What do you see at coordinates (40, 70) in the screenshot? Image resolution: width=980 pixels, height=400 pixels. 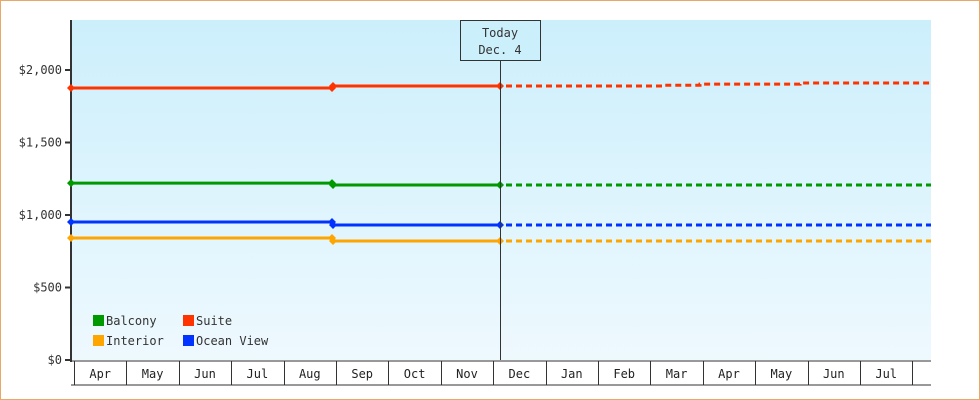 I see `y-tick-label: $2,000` at bounding box center [40, 70].